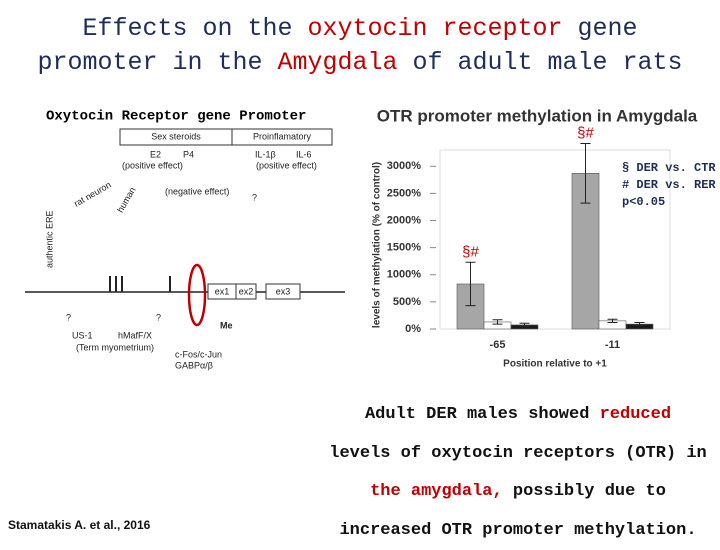  Describe the element at coordinates (246, 291) in the screenshot. I see `diagram-label: ex2` at that location.